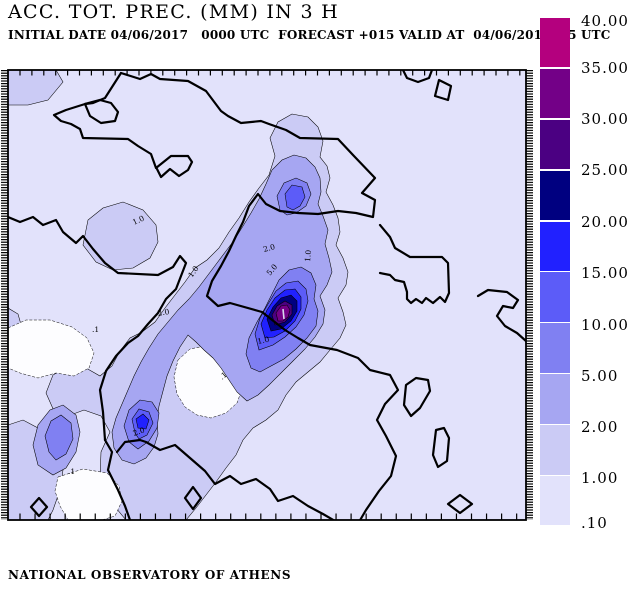  I want to click on legend-boundary-label: 35.00, so click(605, 68).